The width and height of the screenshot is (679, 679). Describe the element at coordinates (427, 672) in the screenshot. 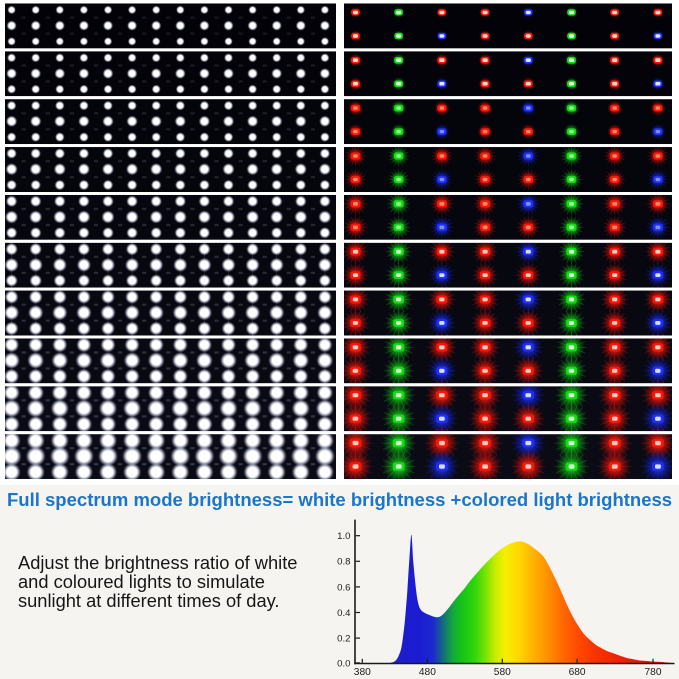

I see `svg-text: 480` at that location.